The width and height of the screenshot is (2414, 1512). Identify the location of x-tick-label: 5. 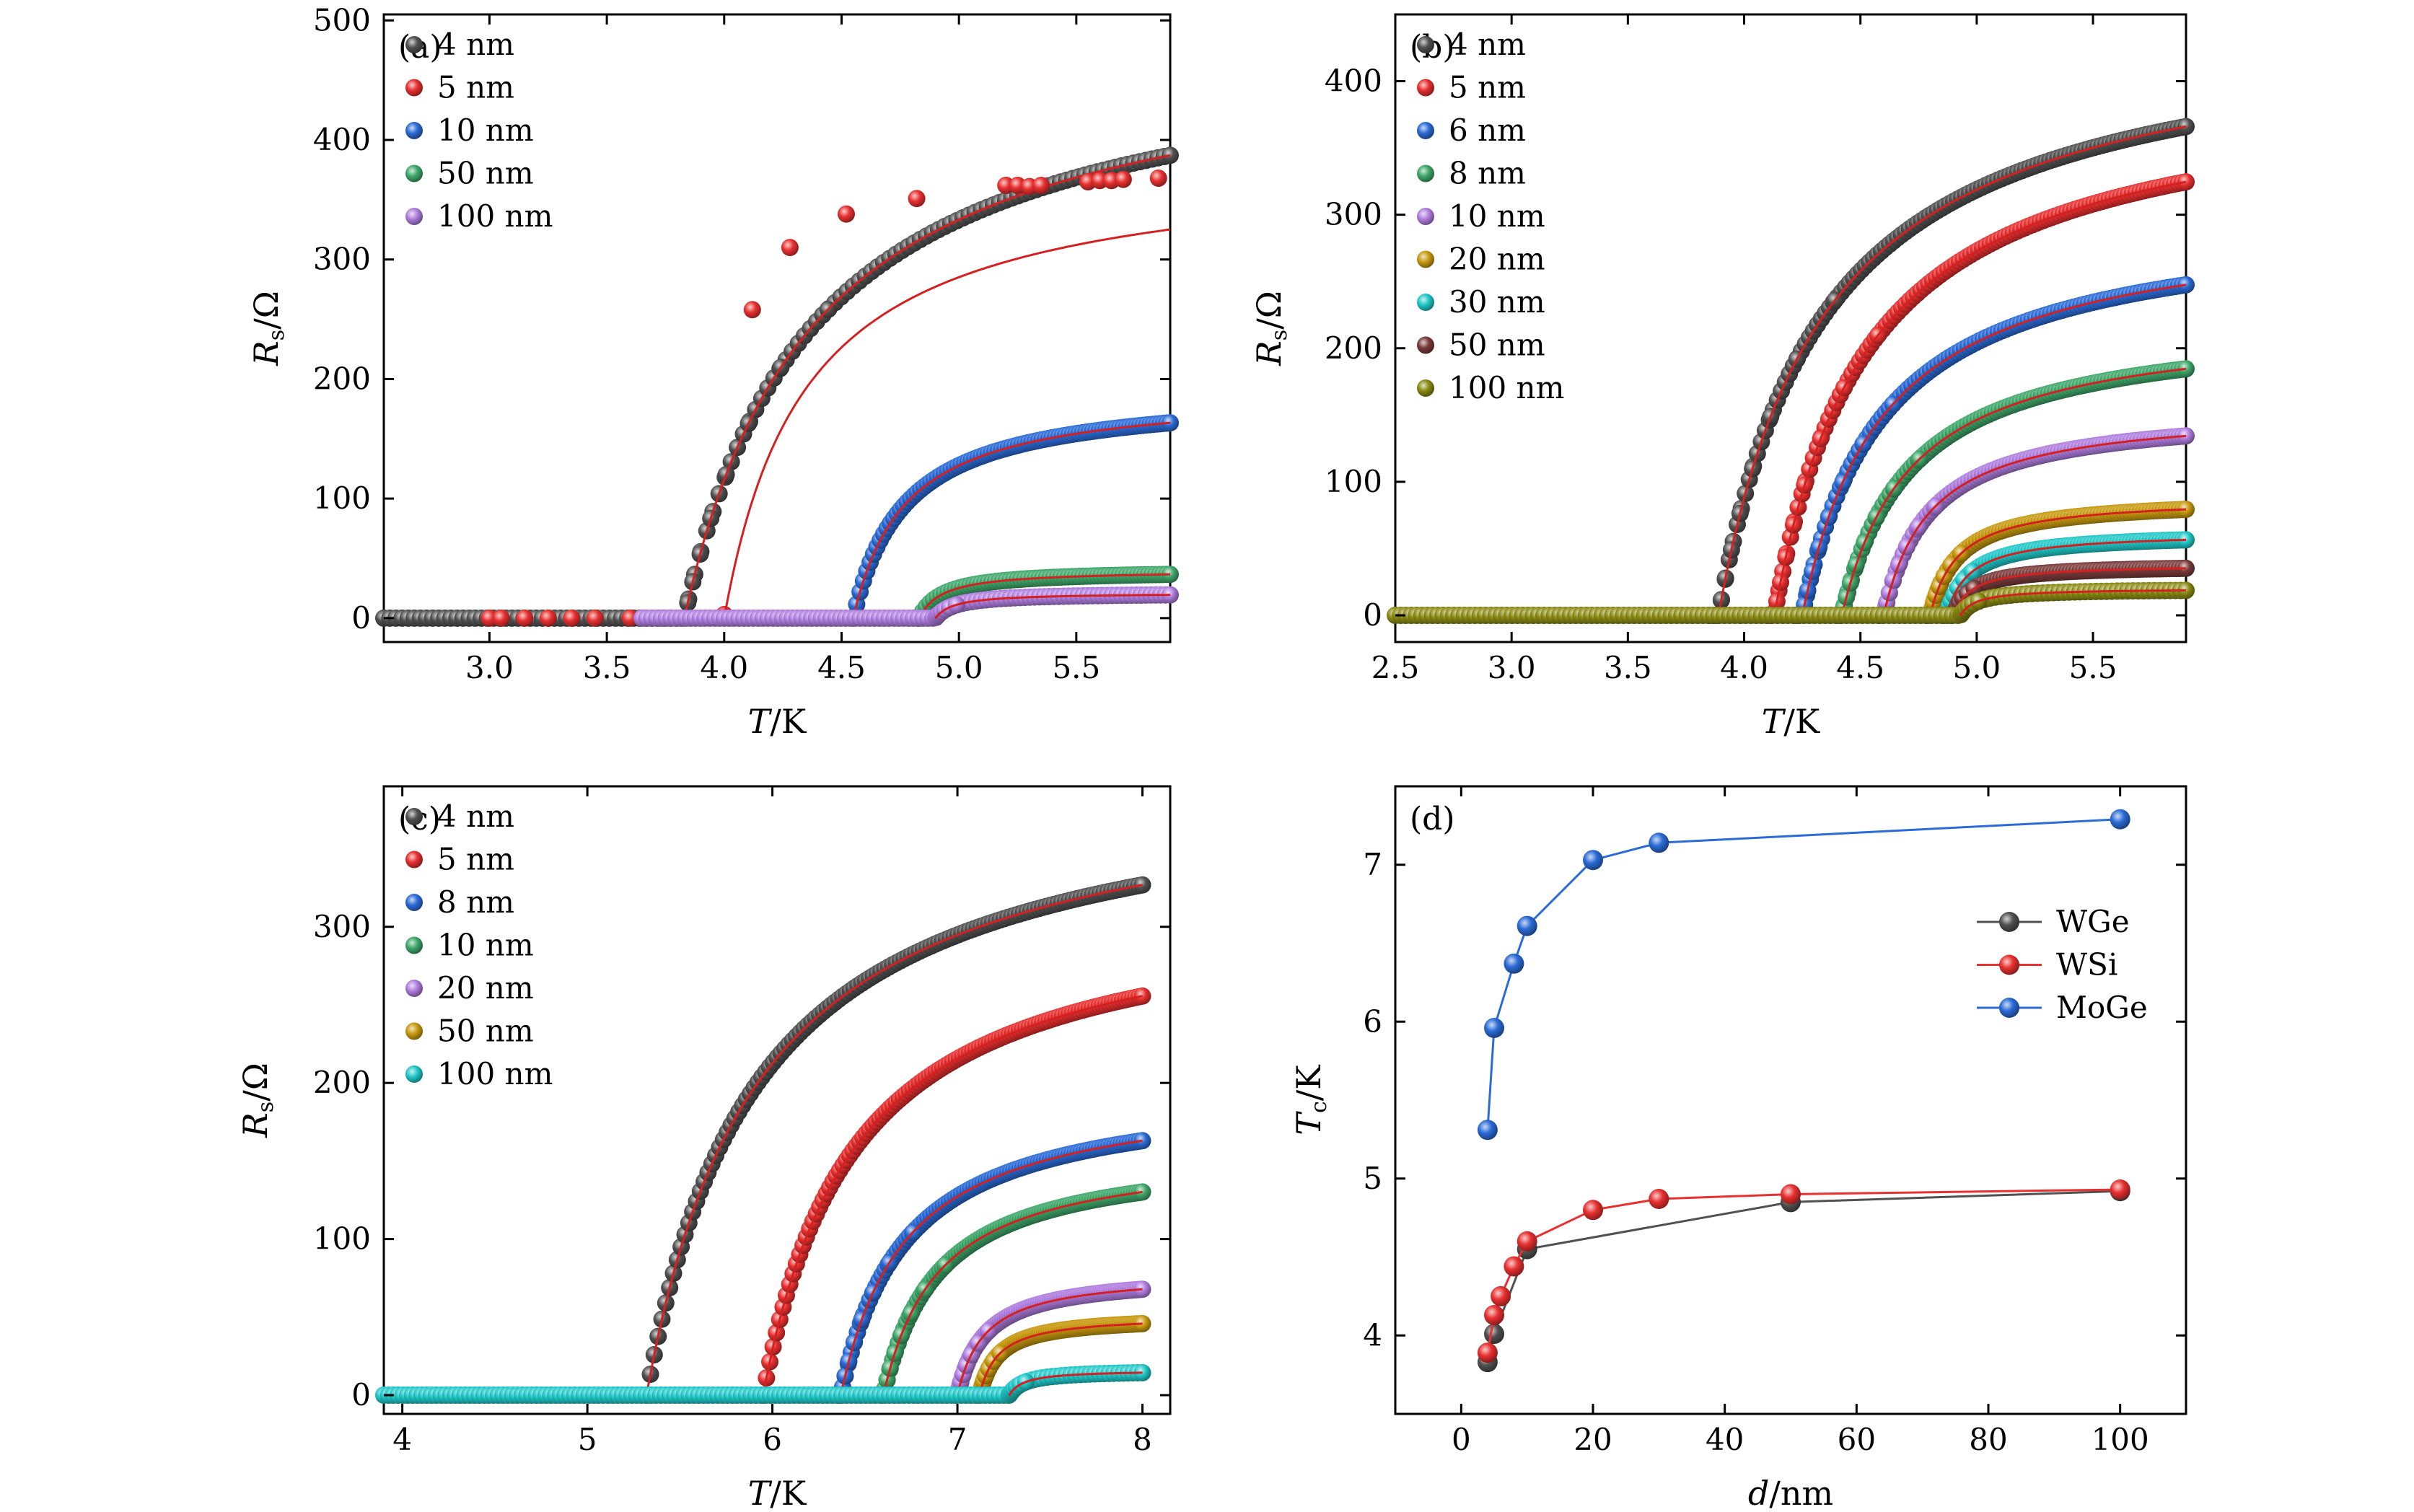
(587, 1439).